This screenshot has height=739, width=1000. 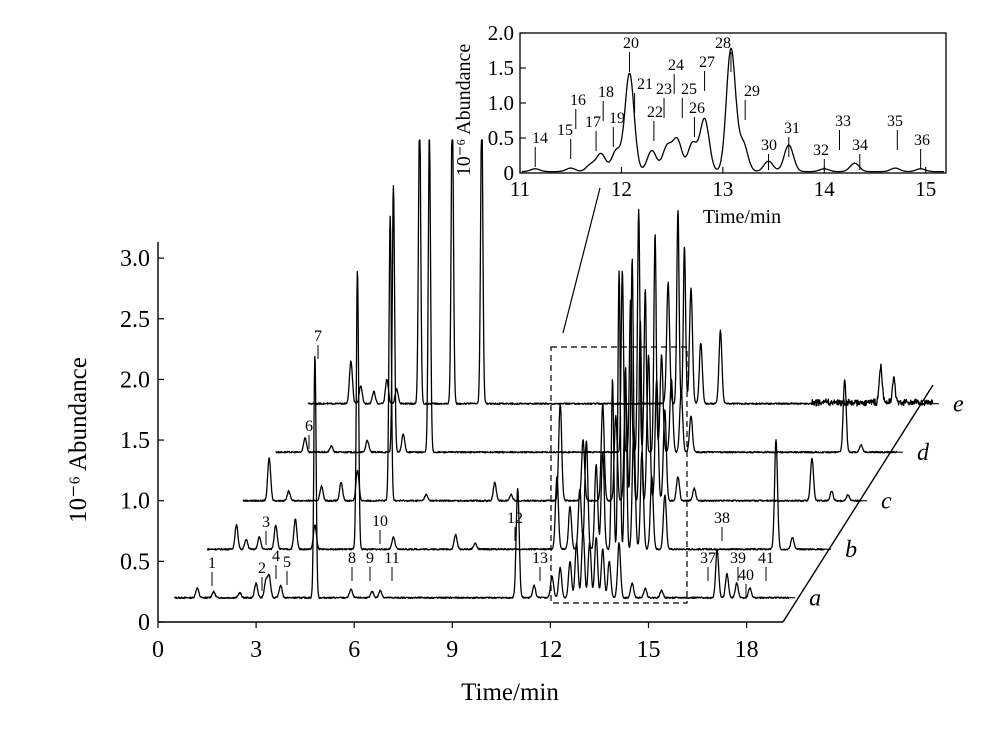 What do you see at coordinates (276, 556) in the screenshot?
I see `peak-label-4: 4` at bounding box center [276, 556].